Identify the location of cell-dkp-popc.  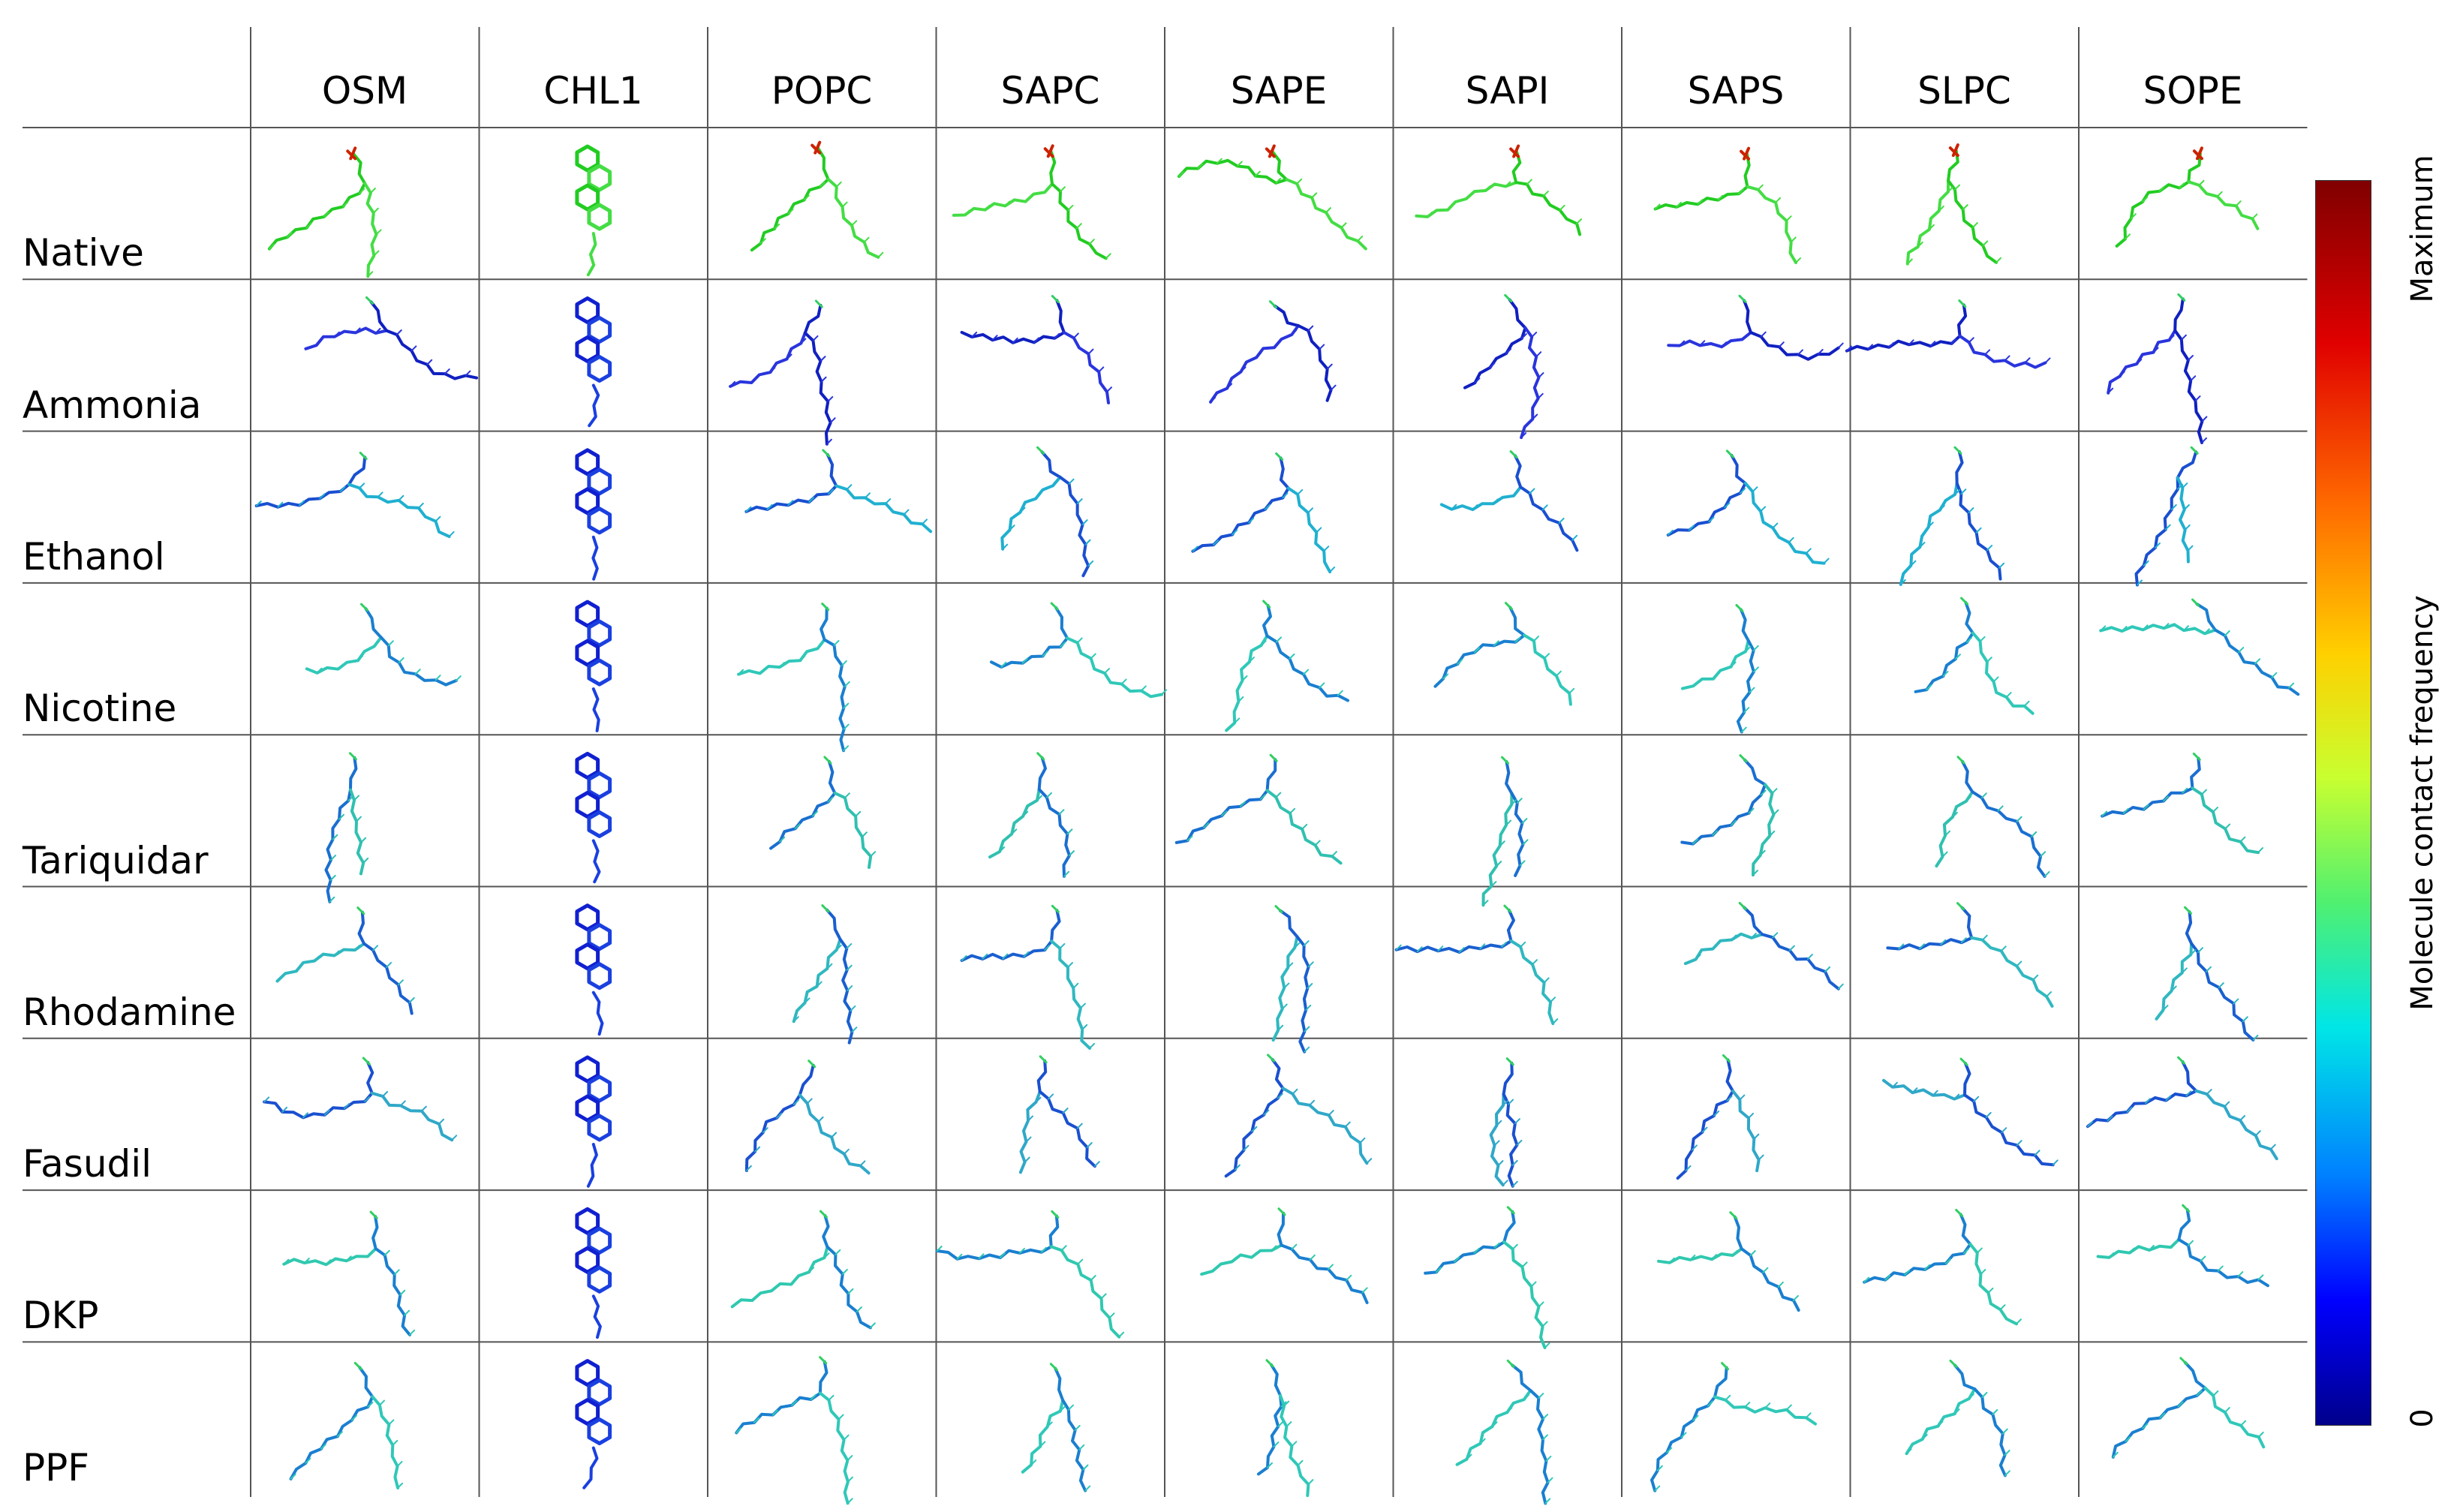
(803, 1270).